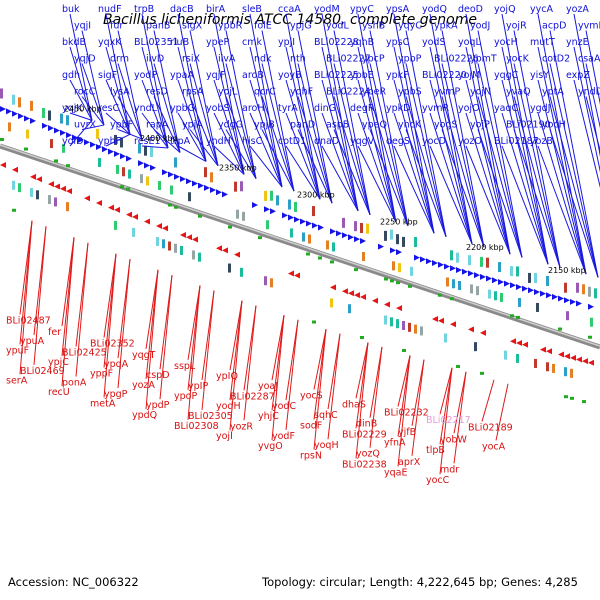 Image resolution: width=600 pixels, height=600 pixels. Describe the element at coordinates (157, 125) in the screenshot. I see `gene-label: rapA` at that location.